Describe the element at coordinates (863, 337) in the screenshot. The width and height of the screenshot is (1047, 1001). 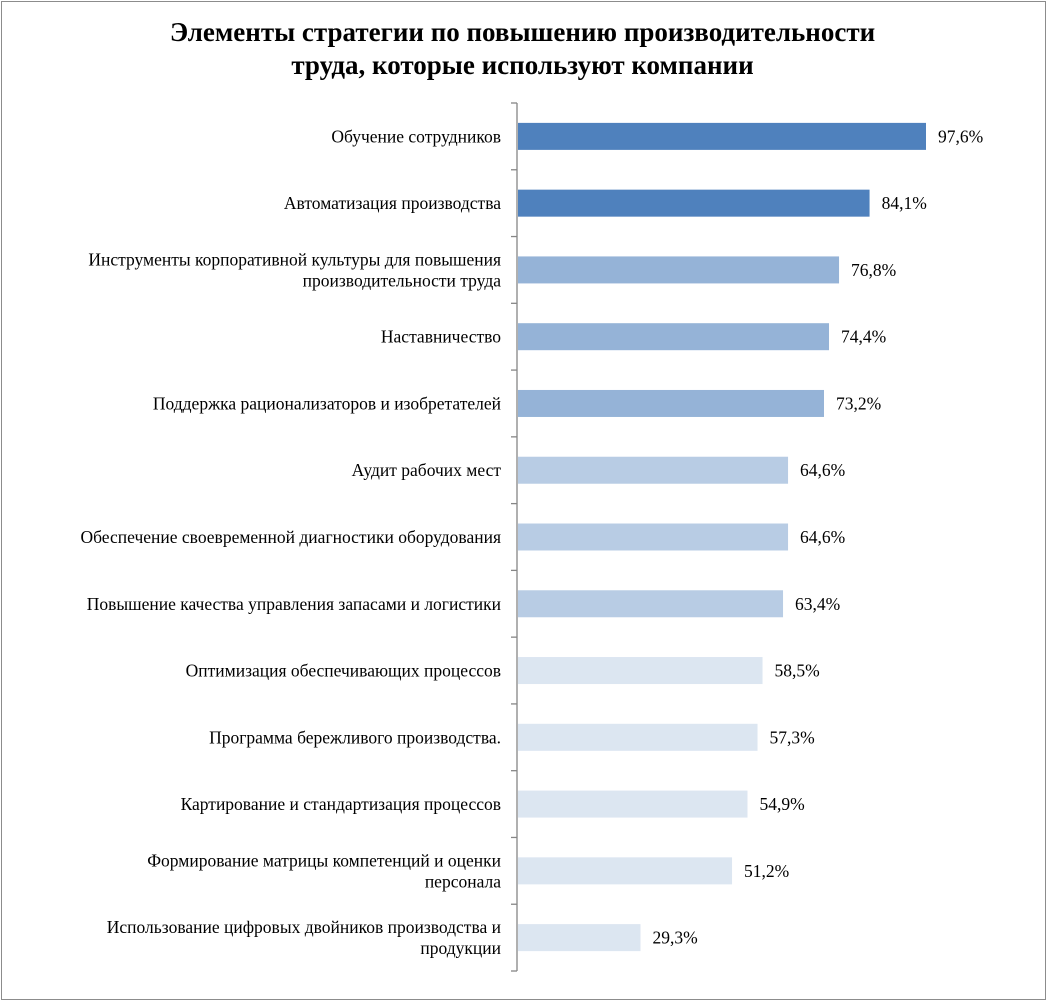
I see `value-label: 74,4%` at that location.